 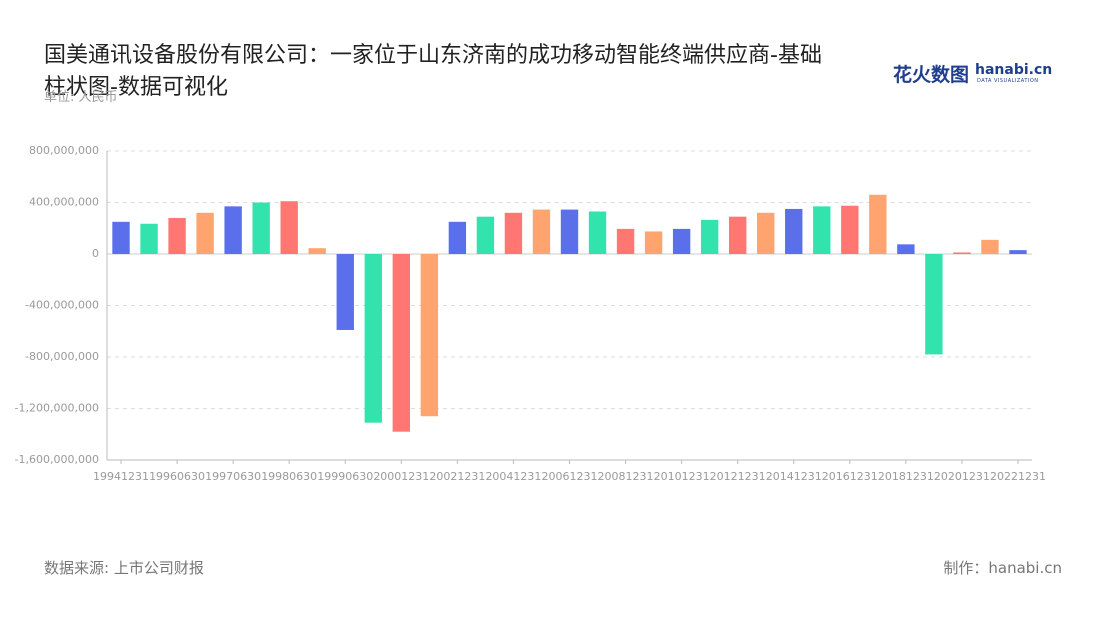 What do you see at coordinates (177, 476) in the screenshot?
I see `x-tick-label: 19960630` at bounding box center [177, 476].